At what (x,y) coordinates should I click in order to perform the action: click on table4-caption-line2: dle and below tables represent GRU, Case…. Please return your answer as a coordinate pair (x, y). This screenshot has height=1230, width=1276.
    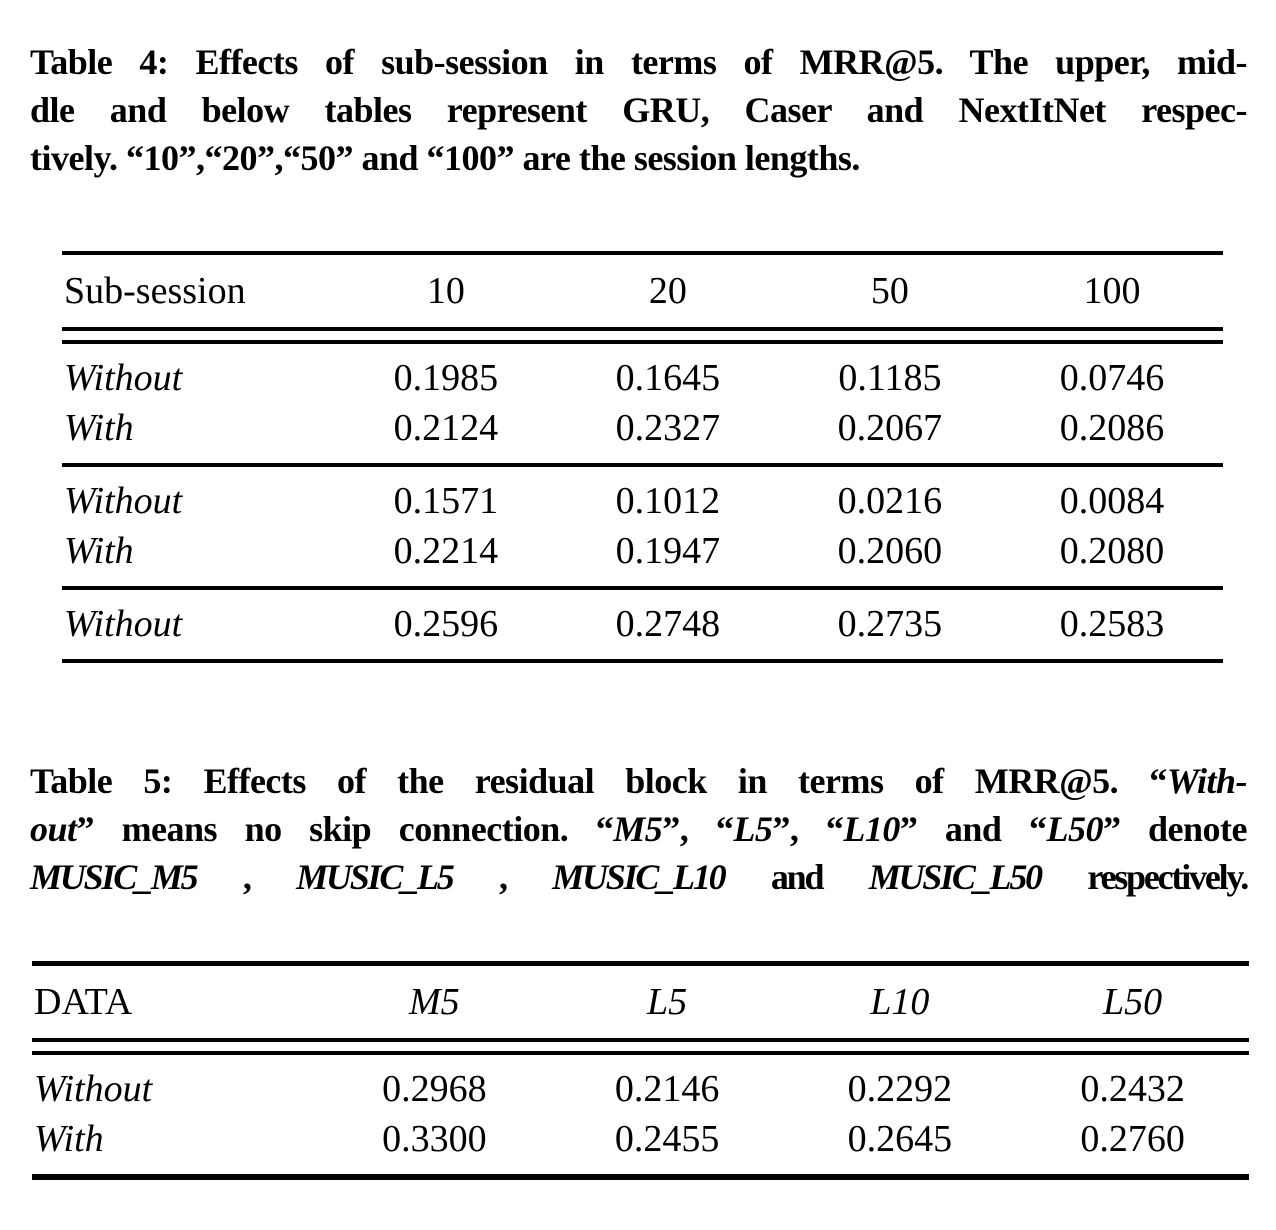
    Looking at the image, I should click on (639, 110).